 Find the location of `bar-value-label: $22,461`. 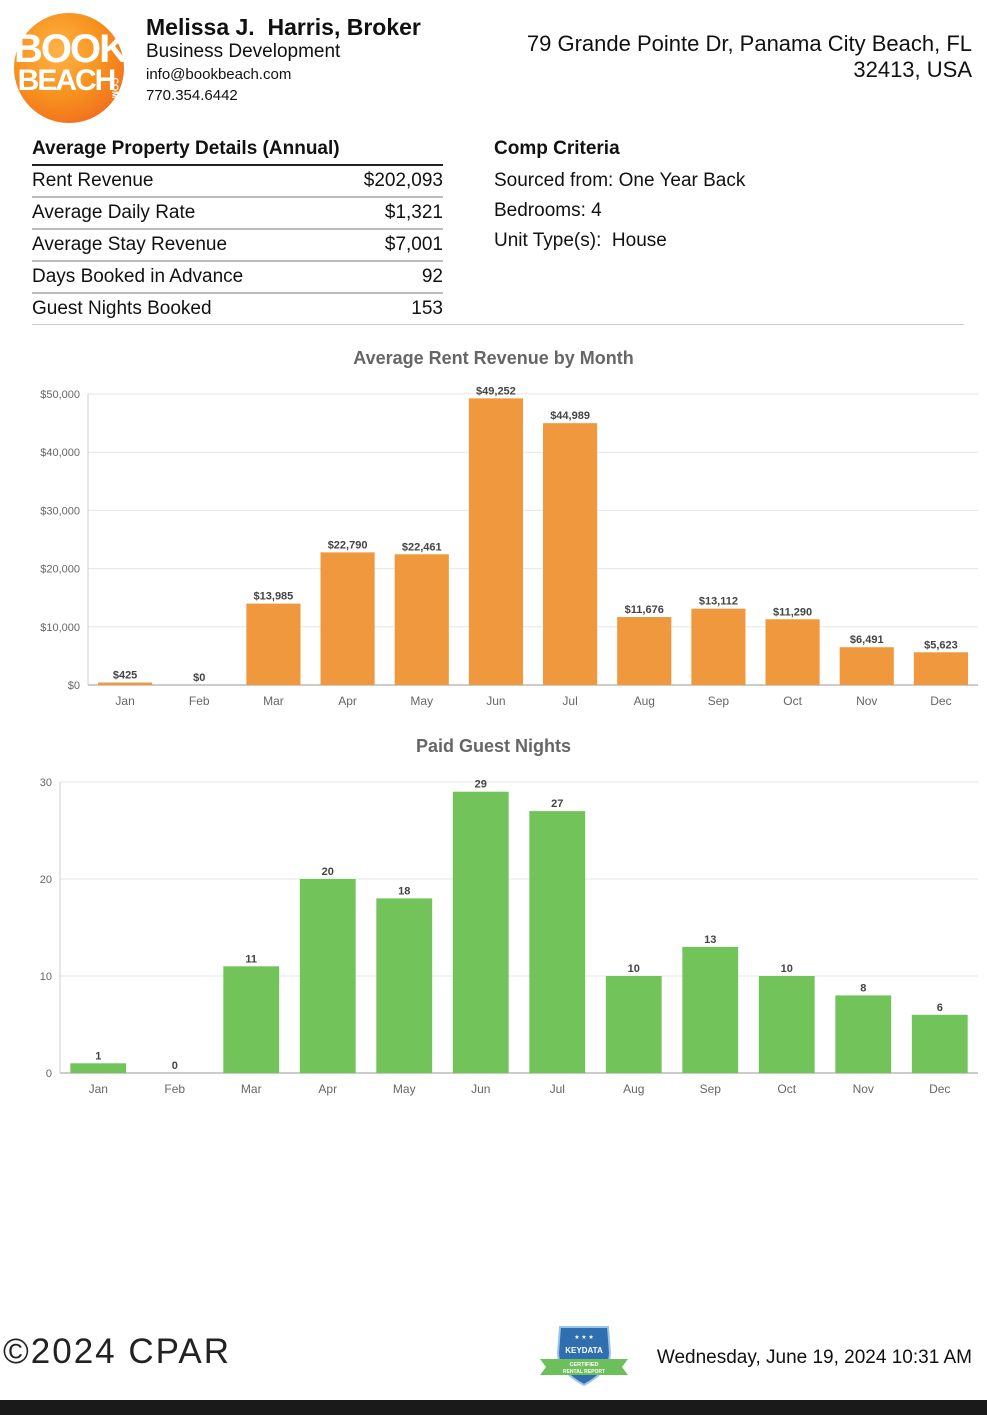

bar-value-label: $22,461 is located at coordinates (422, 547).